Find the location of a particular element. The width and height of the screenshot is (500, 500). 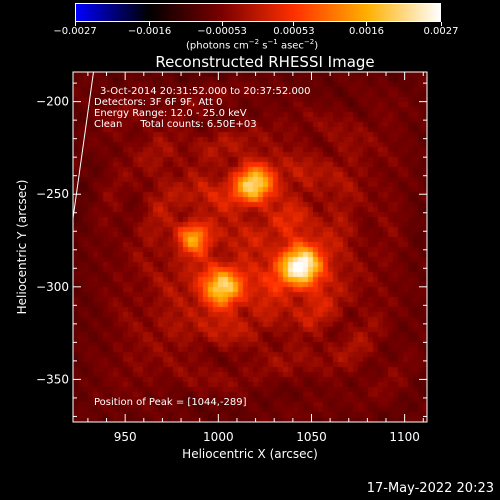

y-tick-label: −250 is located at coordinates (52, 194).